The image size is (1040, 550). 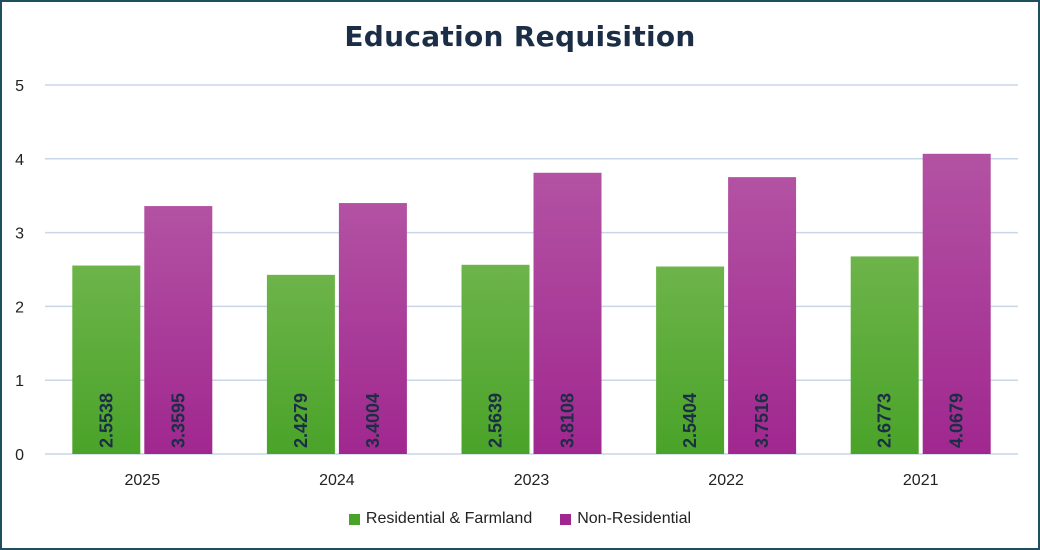 I want to click on bar-residential-2023, so click(x=495, y=359).